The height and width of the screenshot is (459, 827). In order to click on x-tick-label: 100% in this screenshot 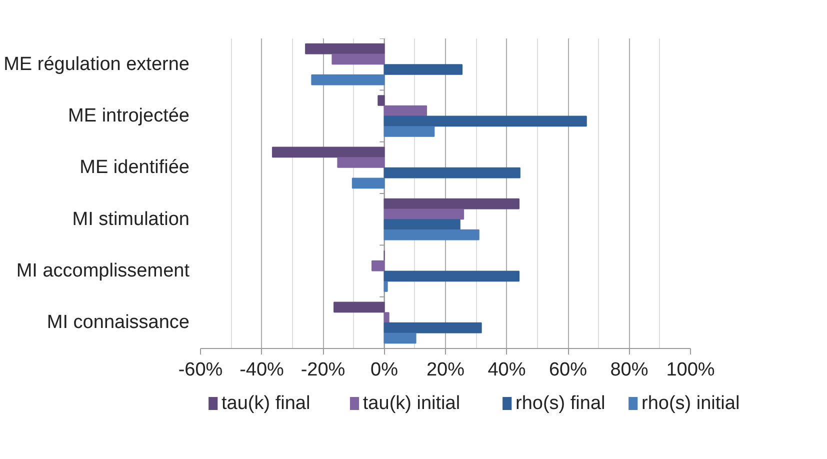, I will do `click(690, 370)`.